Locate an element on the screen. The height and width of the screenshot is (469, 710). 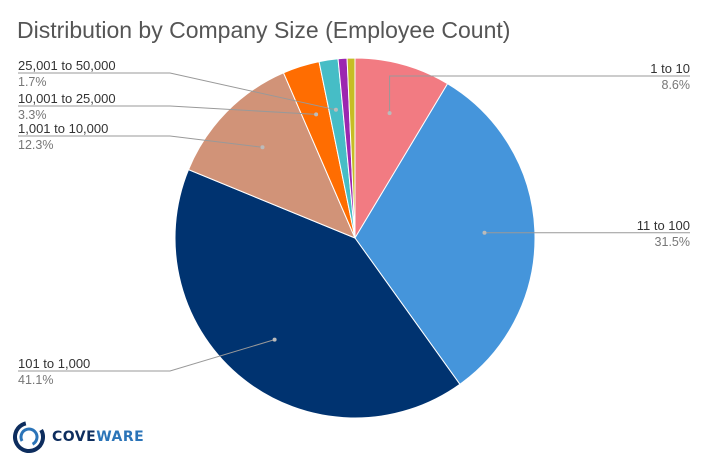
slice-percent-1-001-to-10-000: 12.3% is located at coordinates (35, 145).